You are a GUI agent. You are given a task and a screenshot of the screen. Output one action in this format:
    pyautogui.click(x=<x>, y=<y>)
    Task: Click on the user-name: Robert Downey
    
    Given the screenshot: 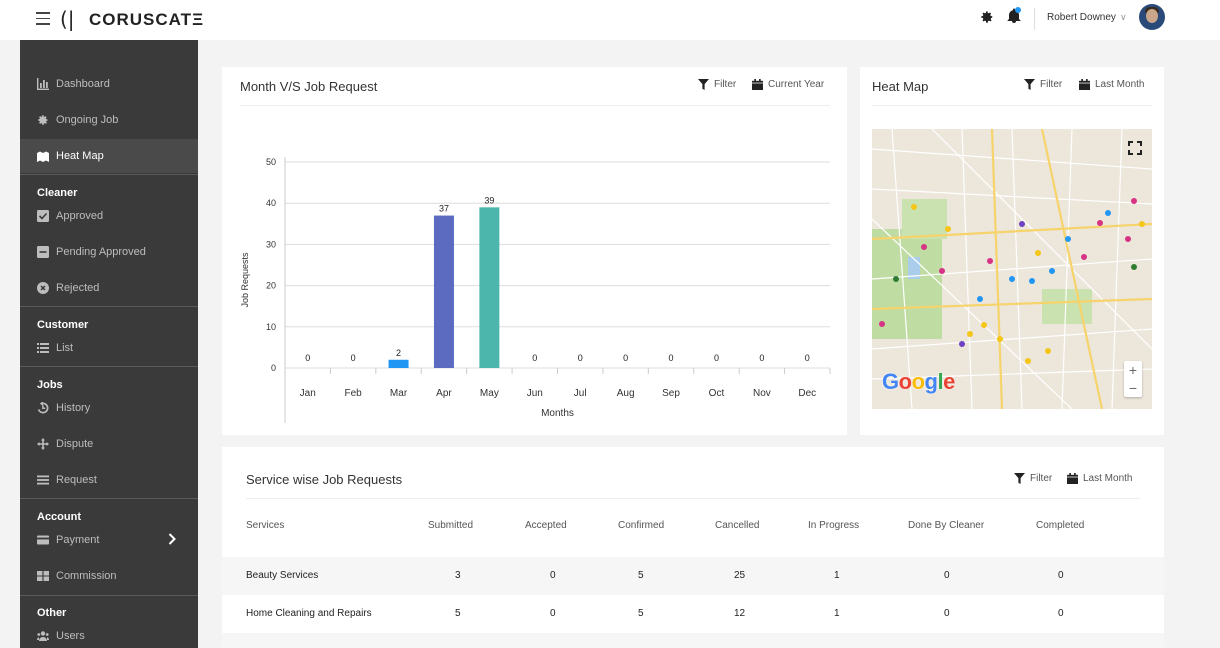 What is the action you would take?
    pyautogui.click(x=1081, y=17)
    